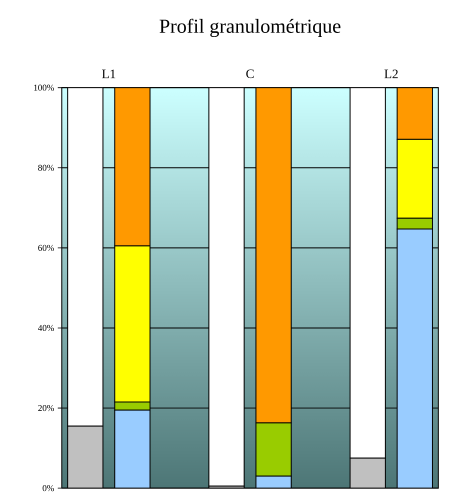 The image size is (465, 495). Describe the element at coordinates (391, 74) in the screenshot. I see `x-tick-label: L2` at that location.